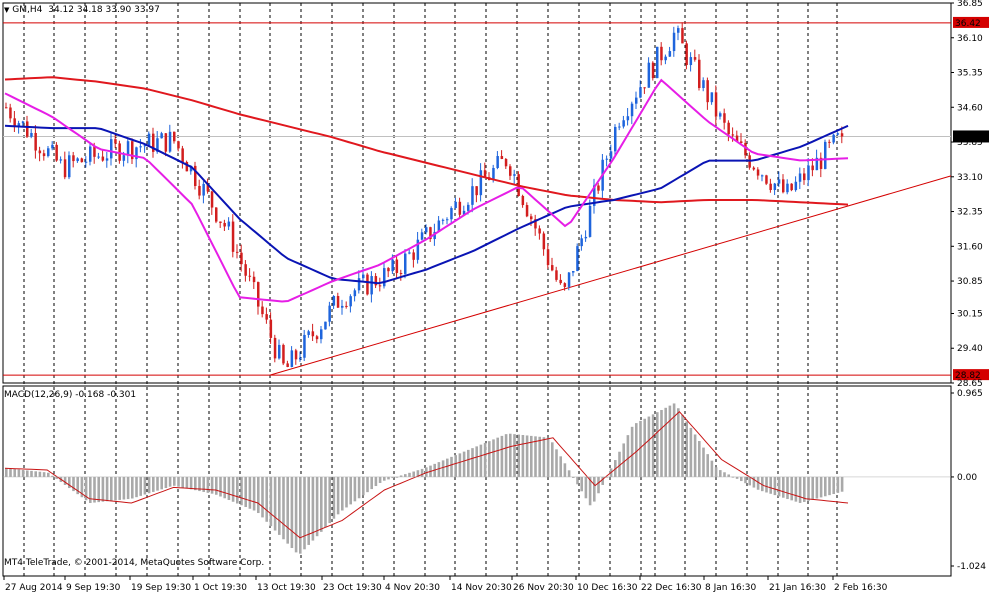  I want to click on x-axis-label-8: 26 Nov 20:30, so click(543, 588).